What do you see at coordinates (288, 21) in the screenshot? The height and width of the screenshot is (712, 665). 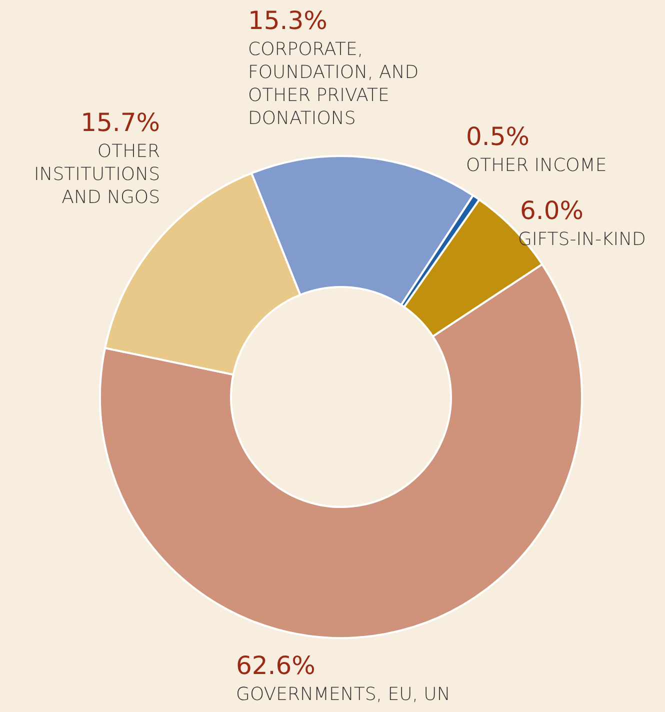 I see `data-label: 15.3%` at bounding box center [288, 21].